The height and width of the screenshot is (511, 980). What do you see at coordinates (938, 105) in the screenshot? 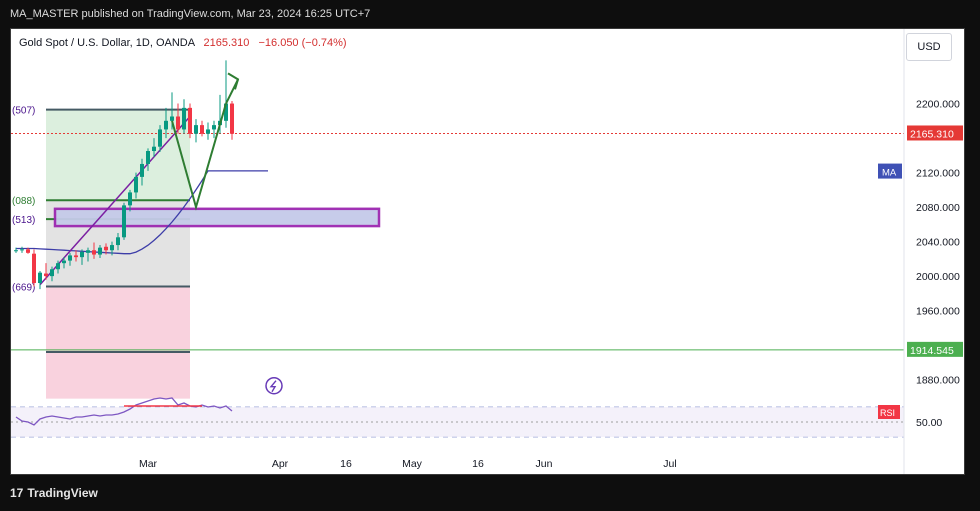
I see `y-tick-label: 2200.000` at bounding box center [938, 105].